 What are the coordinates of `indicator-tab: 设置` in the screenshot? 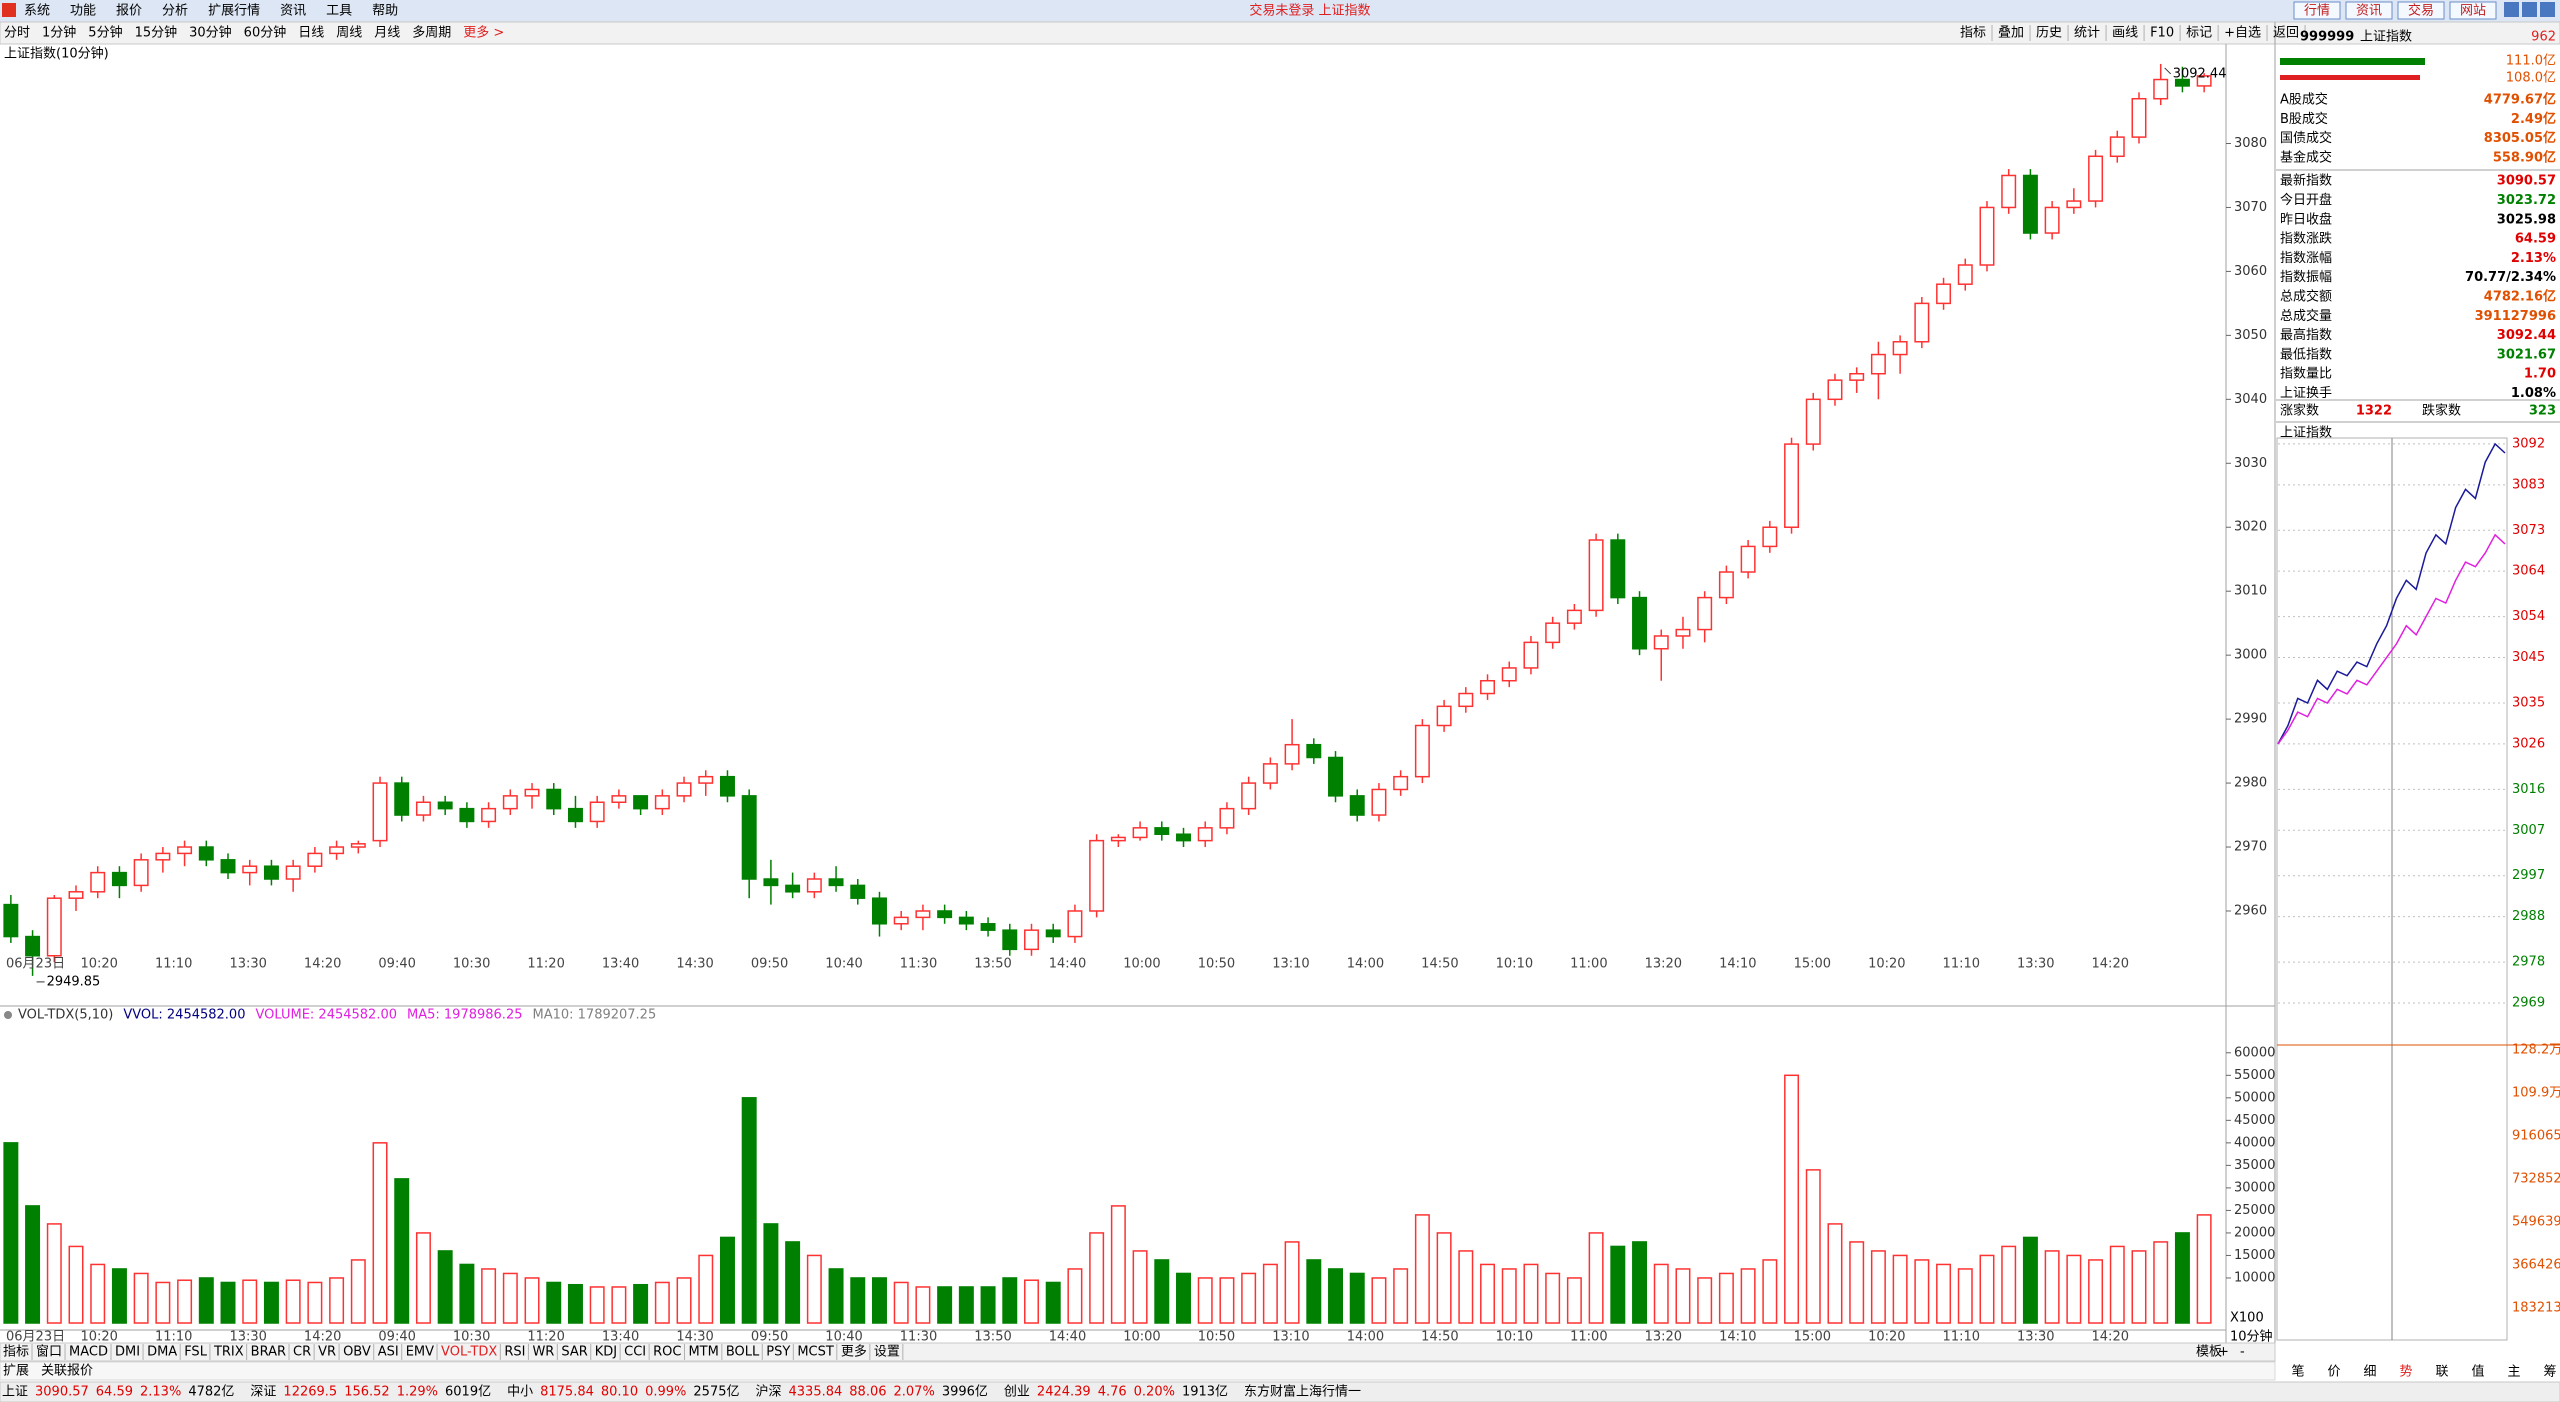 It's located at (887, 1352).